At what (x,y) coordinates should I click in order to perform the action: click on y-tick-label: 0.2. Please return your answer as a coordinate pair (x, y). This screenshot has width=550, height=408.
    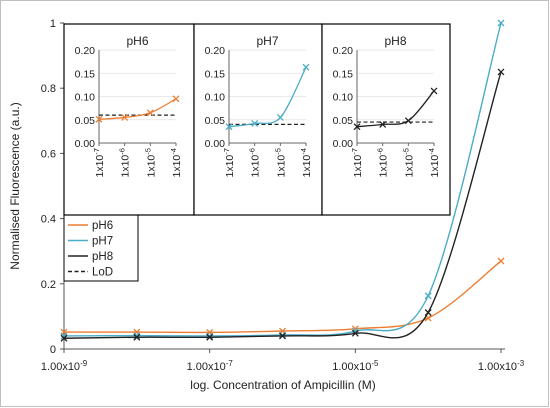
    Looking at the image, I should click on (48, 285).